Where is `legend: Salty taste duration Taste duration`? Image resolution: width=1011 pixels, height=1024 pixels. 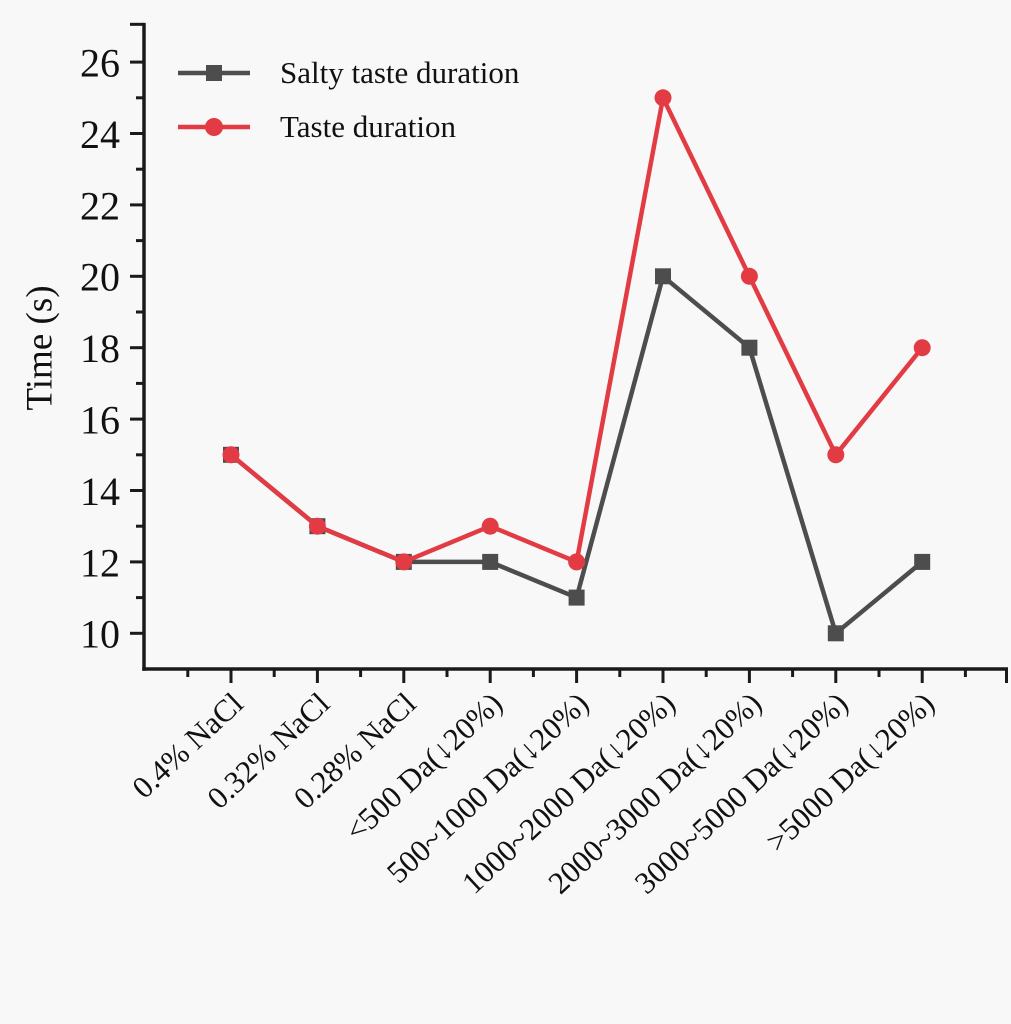
legend: Salty taste duration Taste duration is located at coordinates (348, 100).